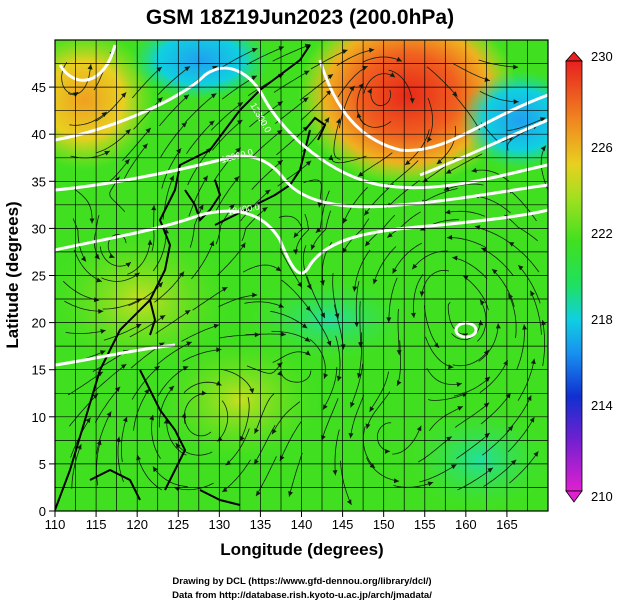 The image size is (619, 605). What do you see at coordinates (115, 355) in the screenshot?
I see `contour-west-low` at bounding box center [115, 355].